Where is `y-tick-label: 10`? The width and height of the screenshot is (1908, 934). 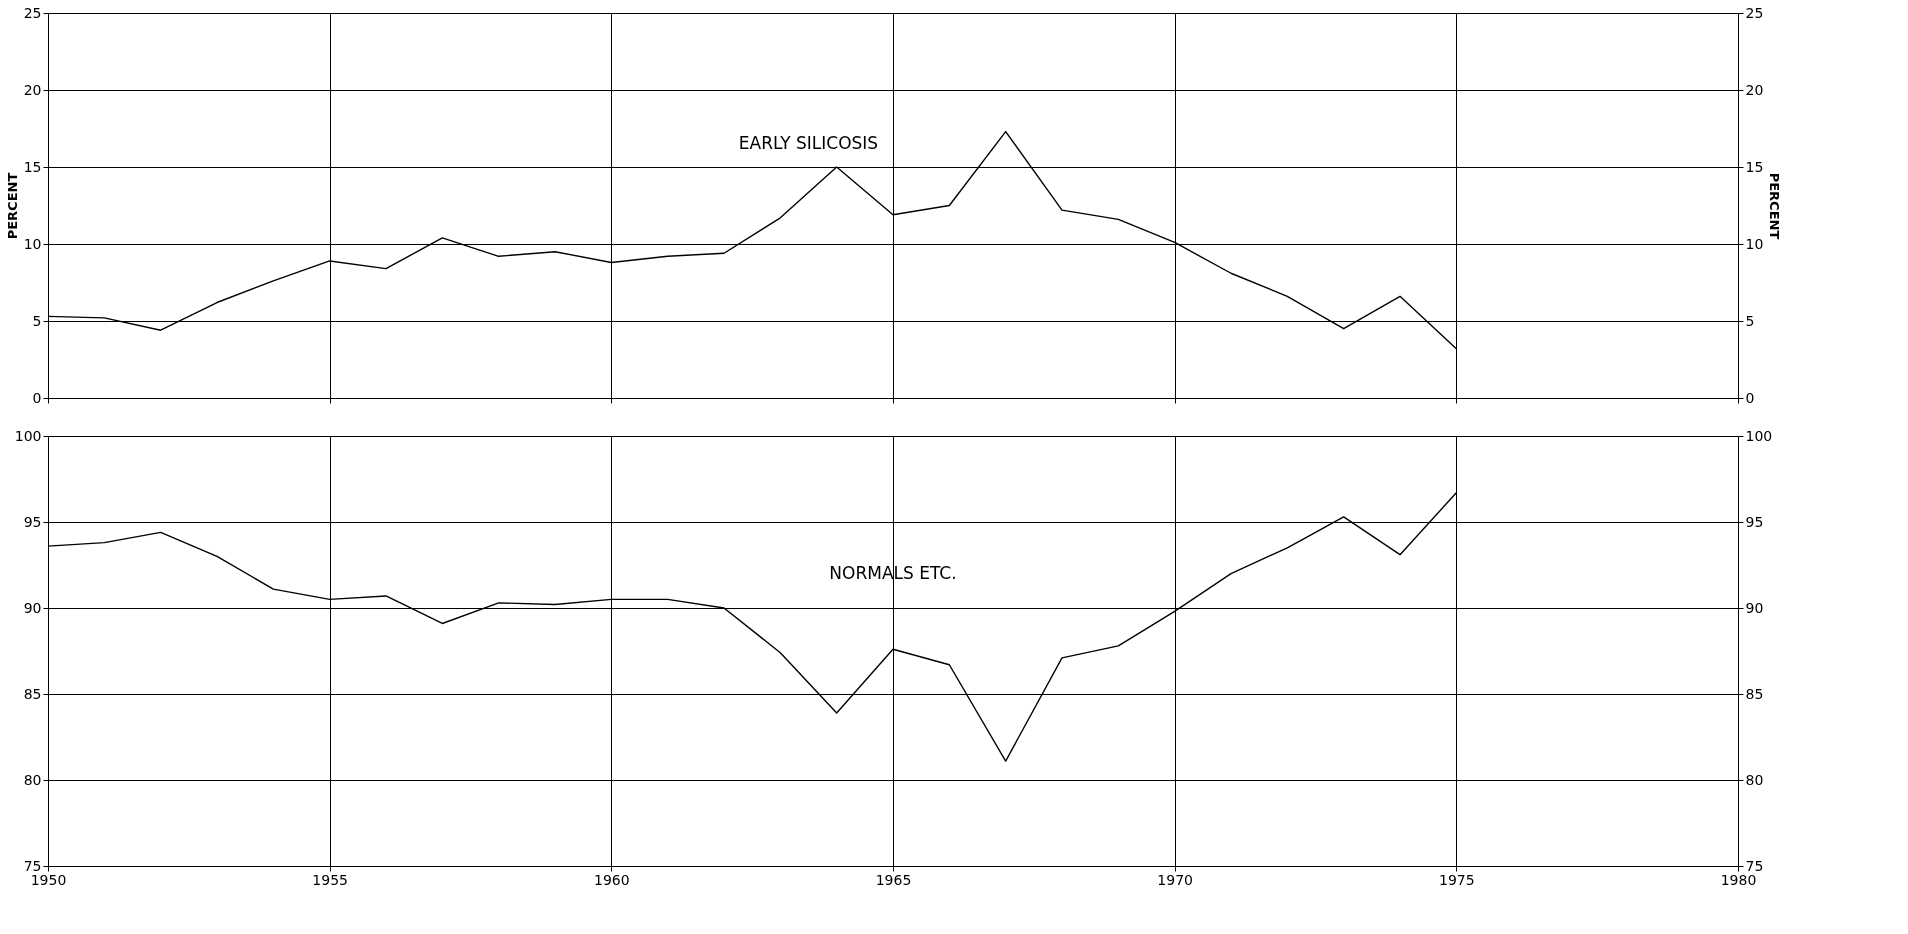 y-tick-label: 10 is located at coordinates (32, 243).